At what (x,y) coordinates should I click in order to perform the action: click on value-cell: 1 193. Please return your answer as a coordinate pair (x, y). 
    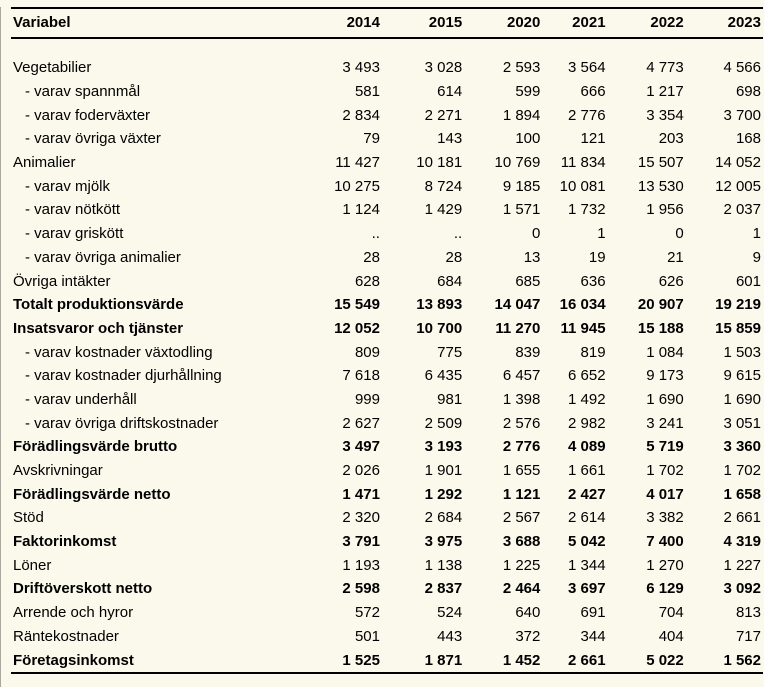
    Looking at the image, I should click on (361, 565).